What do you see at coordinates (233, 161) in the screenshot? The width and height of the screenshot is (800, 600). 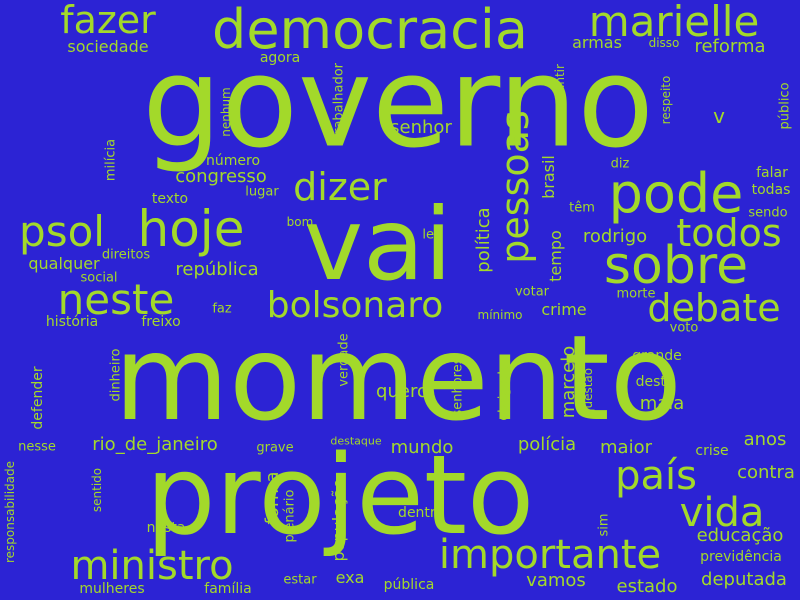 I see `word-numero: número` at bounding box center [233, 161].